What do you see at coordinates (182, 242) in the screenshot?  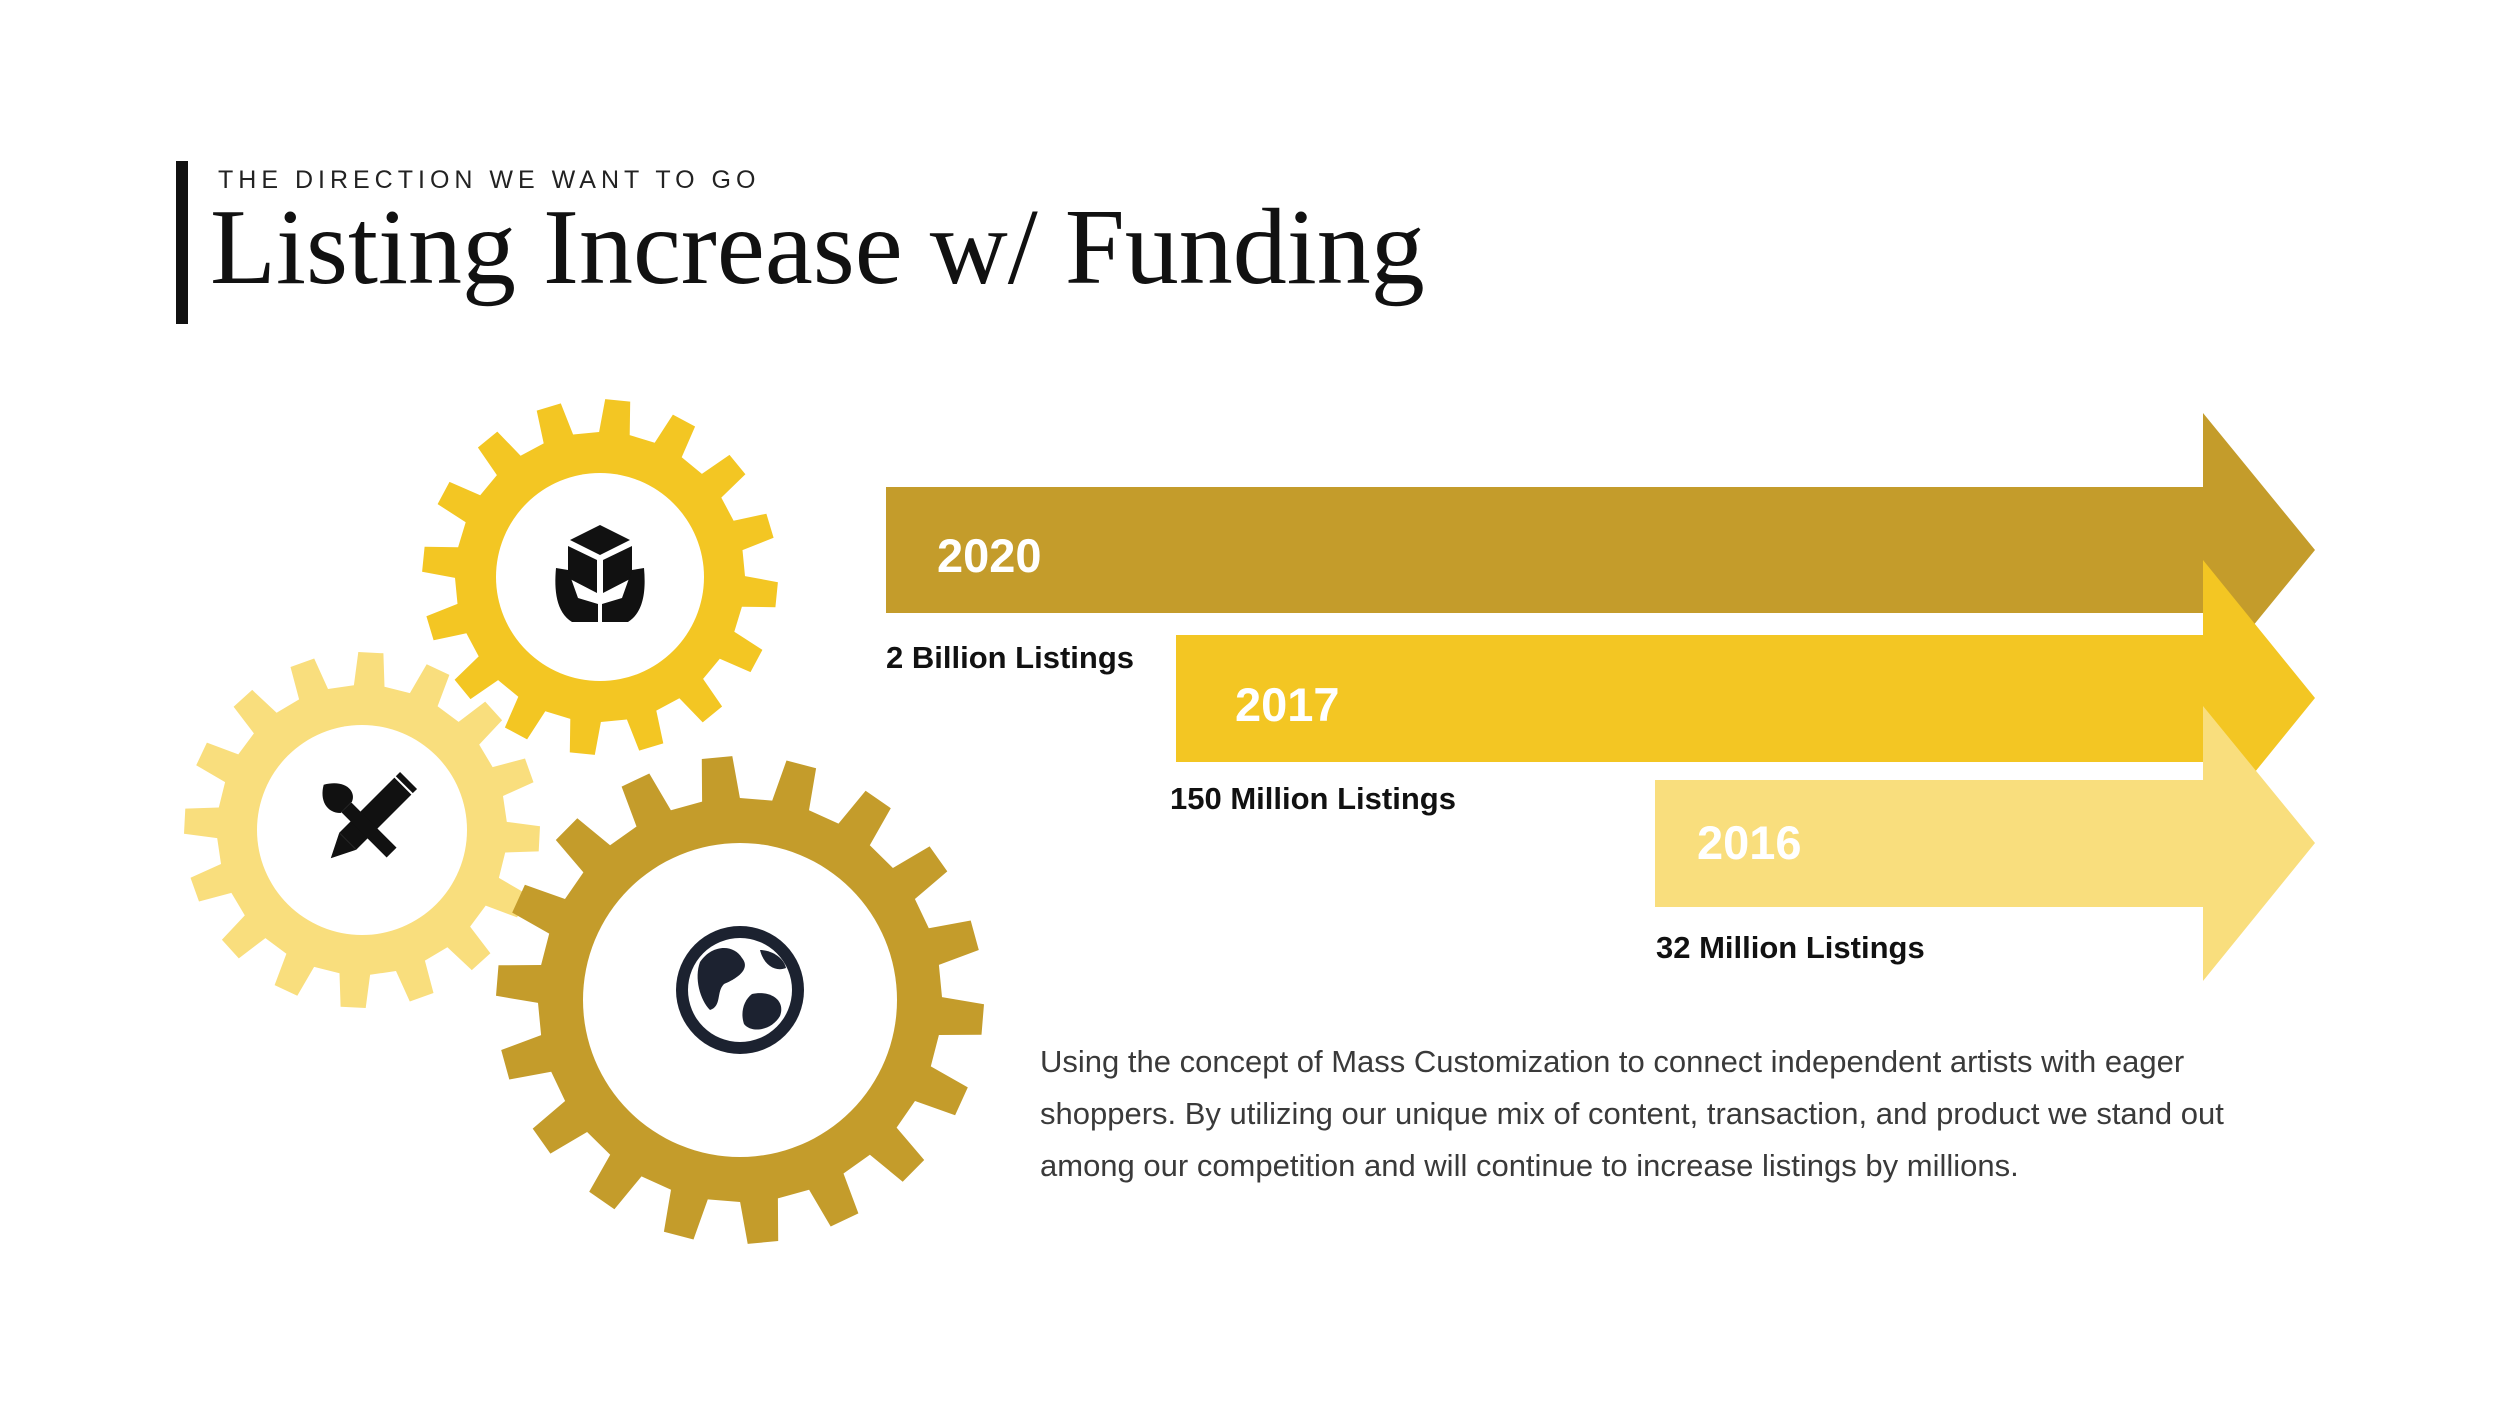 I see `title-accent-bar` at bounding box center [182, 242].